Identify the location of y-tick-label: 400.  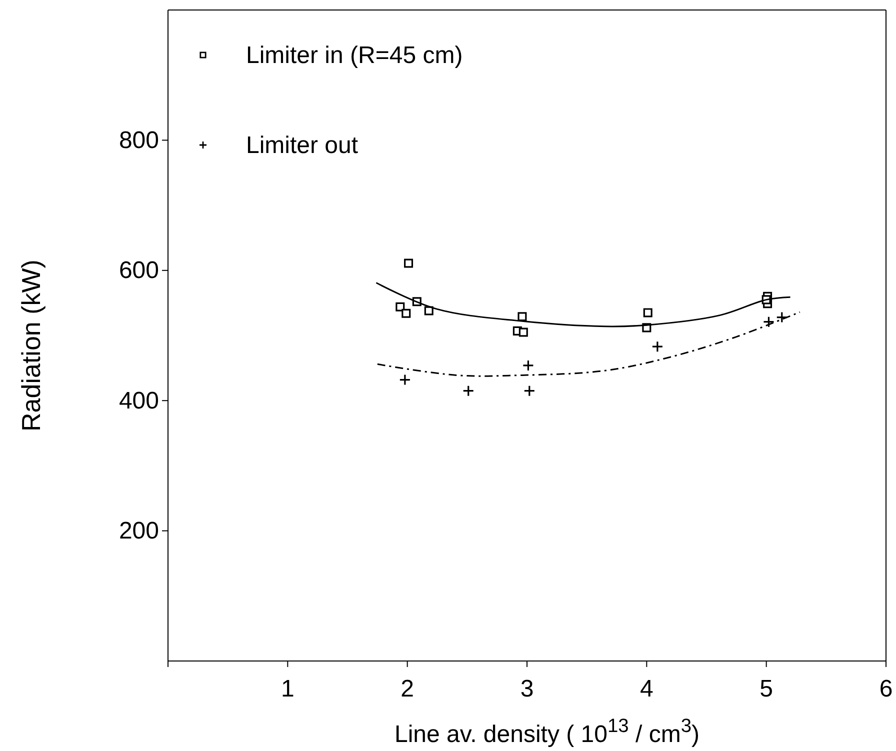
(138, 400).